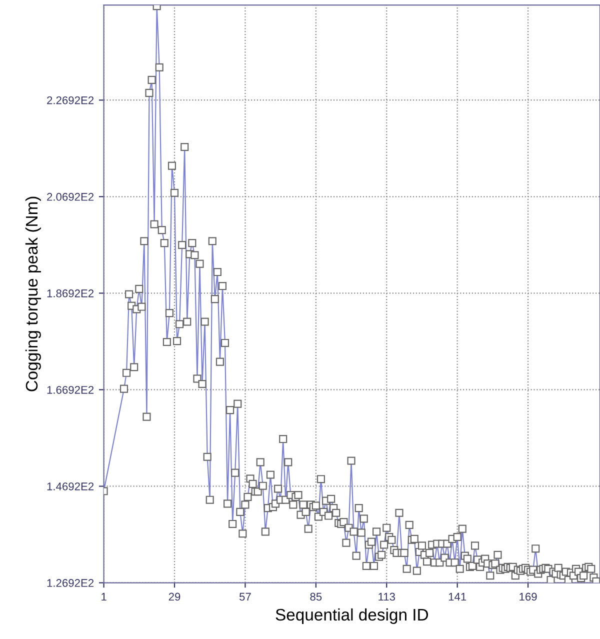 The image size is (600, 639). What do you see at coordinates (245, 596) in the screenshot?
I see `x-tick-label: 57` at bounding box center [245, 596].